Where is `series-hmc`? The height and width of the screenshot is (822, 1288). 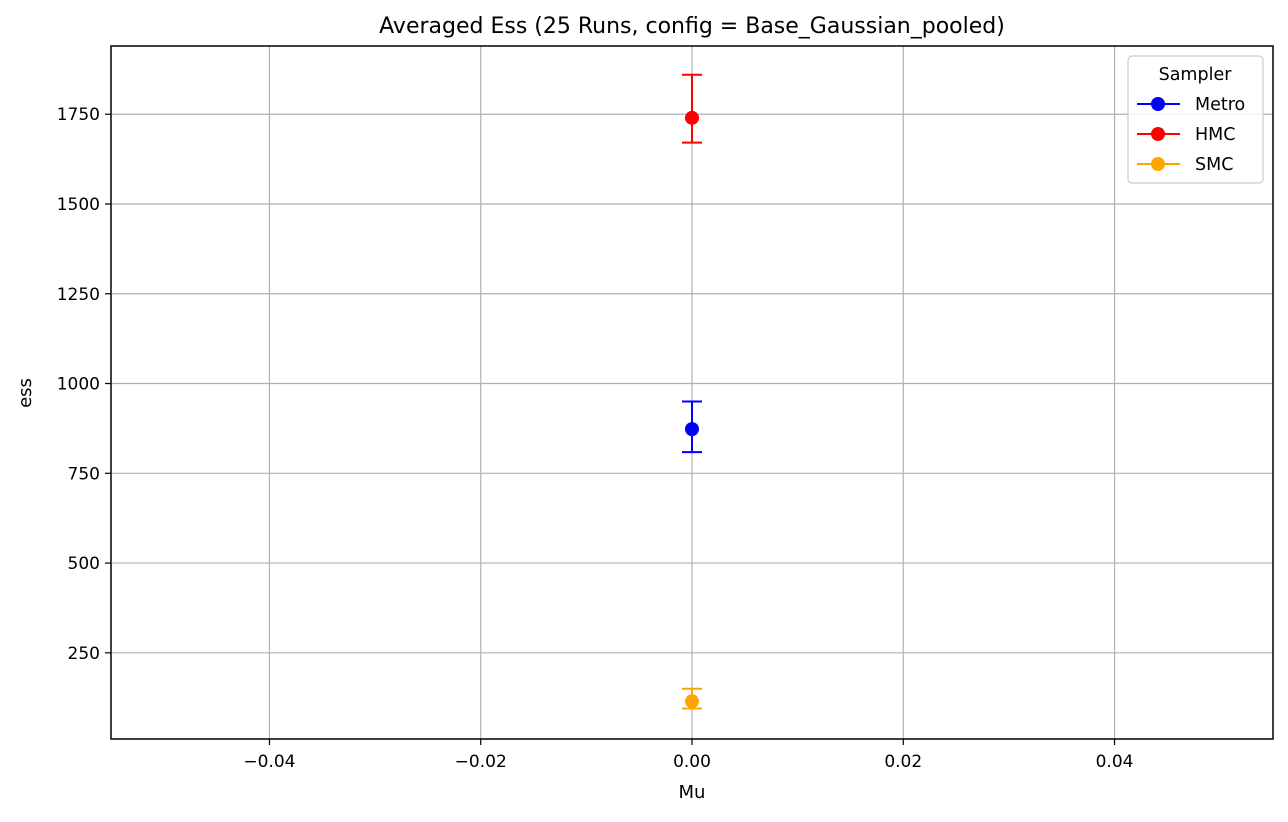
series-hmc is located at coordinates (692, 108).